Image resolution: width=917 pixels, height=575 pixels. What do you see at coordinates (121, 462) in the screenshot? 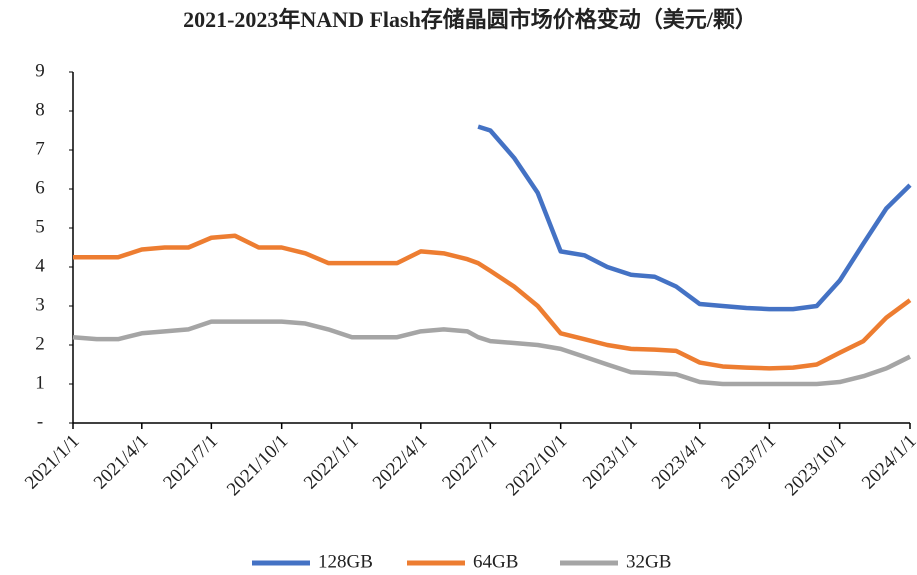
I see `x-tick-label: 2021/4/1` at bounding box center [121, 462].